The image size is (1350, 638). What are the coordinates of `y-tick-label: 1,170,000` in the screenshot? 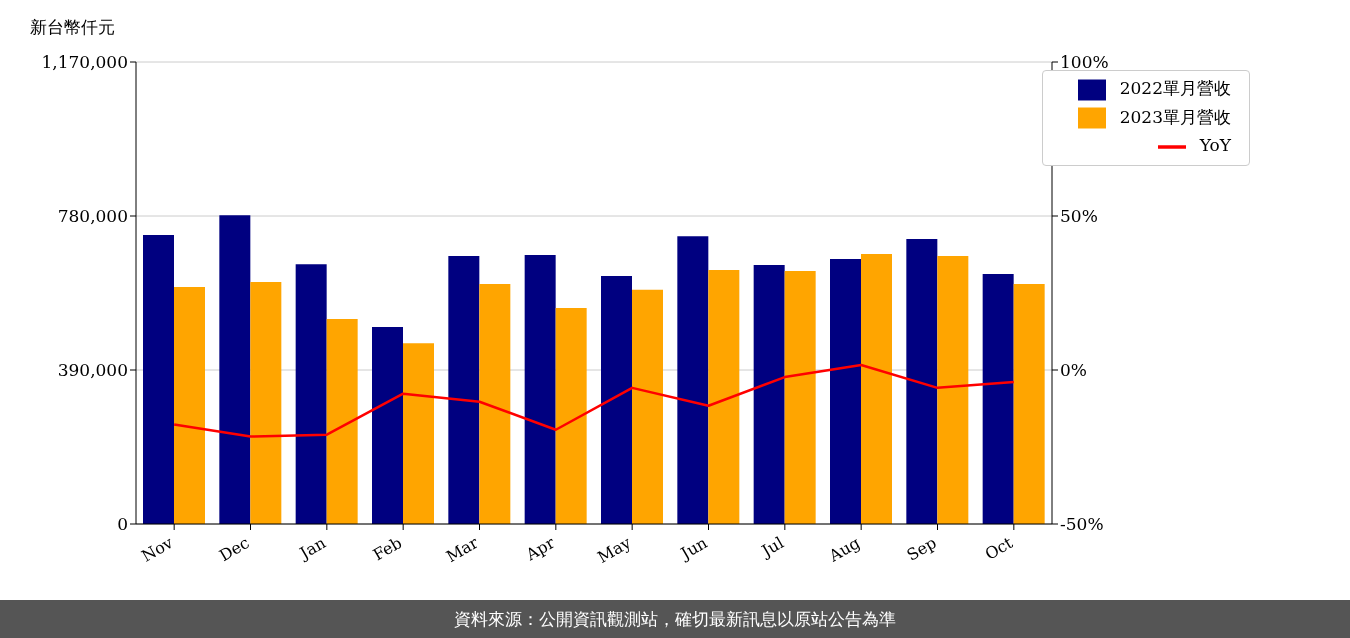 It's located at (84, 62).